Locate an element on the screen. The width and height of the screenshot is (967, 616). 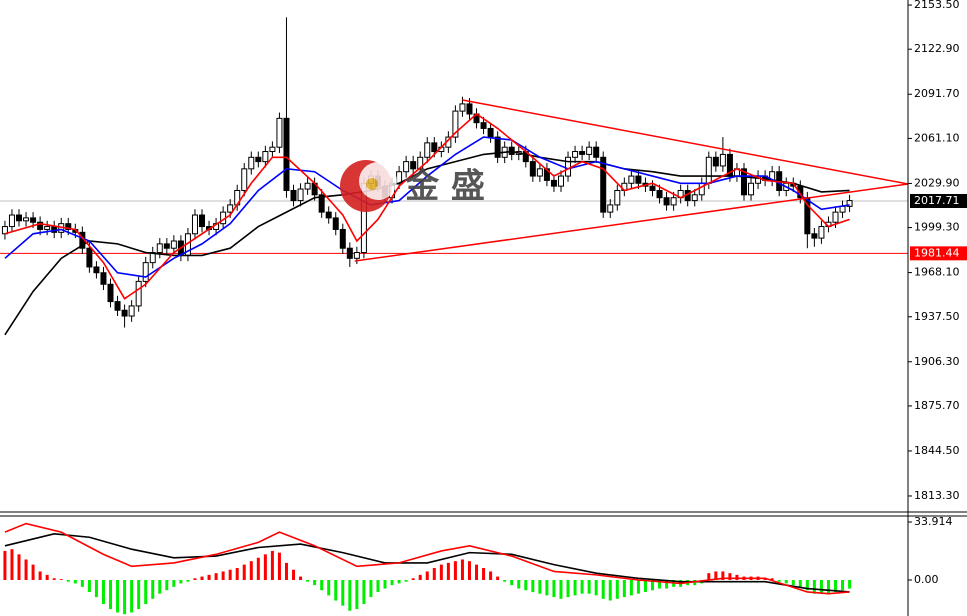
logo-dot is located at coordinates (372, 184).